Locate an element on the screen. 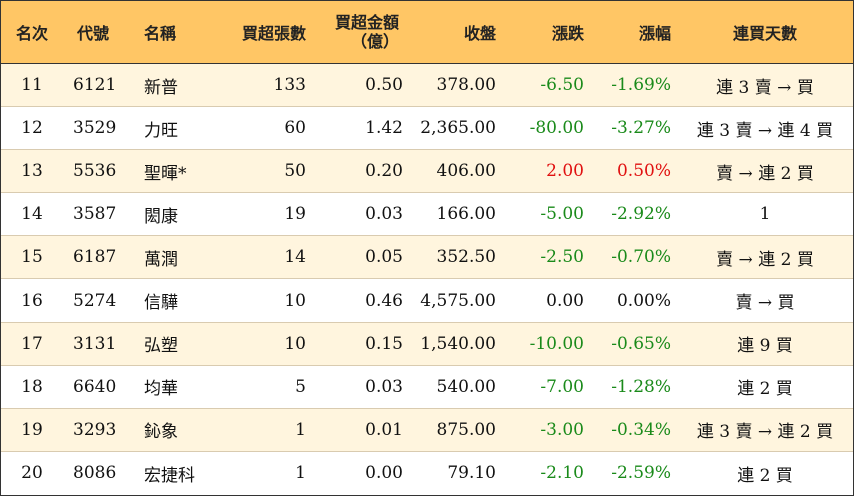 The image size is (854, 496). cell-close: 166.00 is located at coordinates (466, 214).